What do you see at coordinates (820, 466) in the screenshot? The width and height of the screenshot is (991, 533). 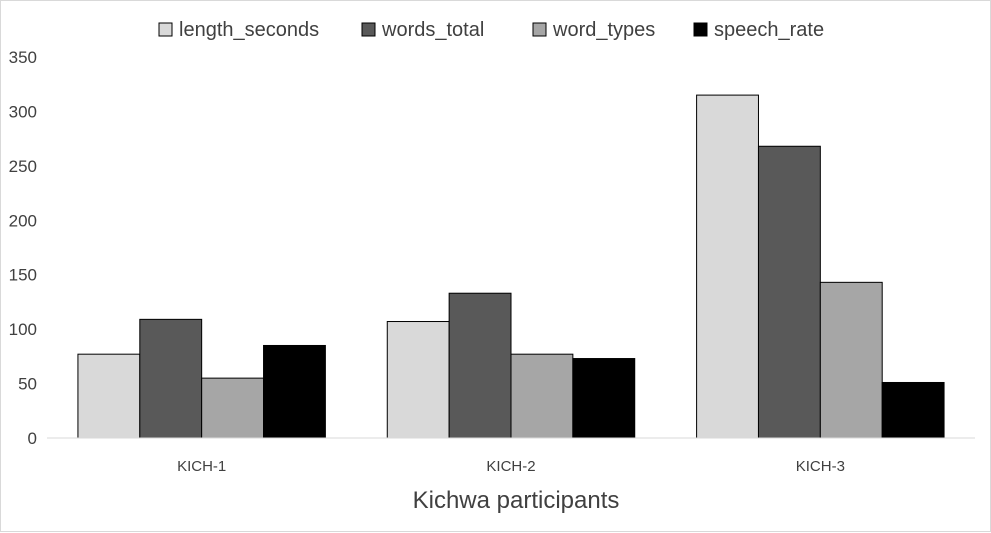 I see `x-category-label: KICH-3` at bounding box center [820, 466].